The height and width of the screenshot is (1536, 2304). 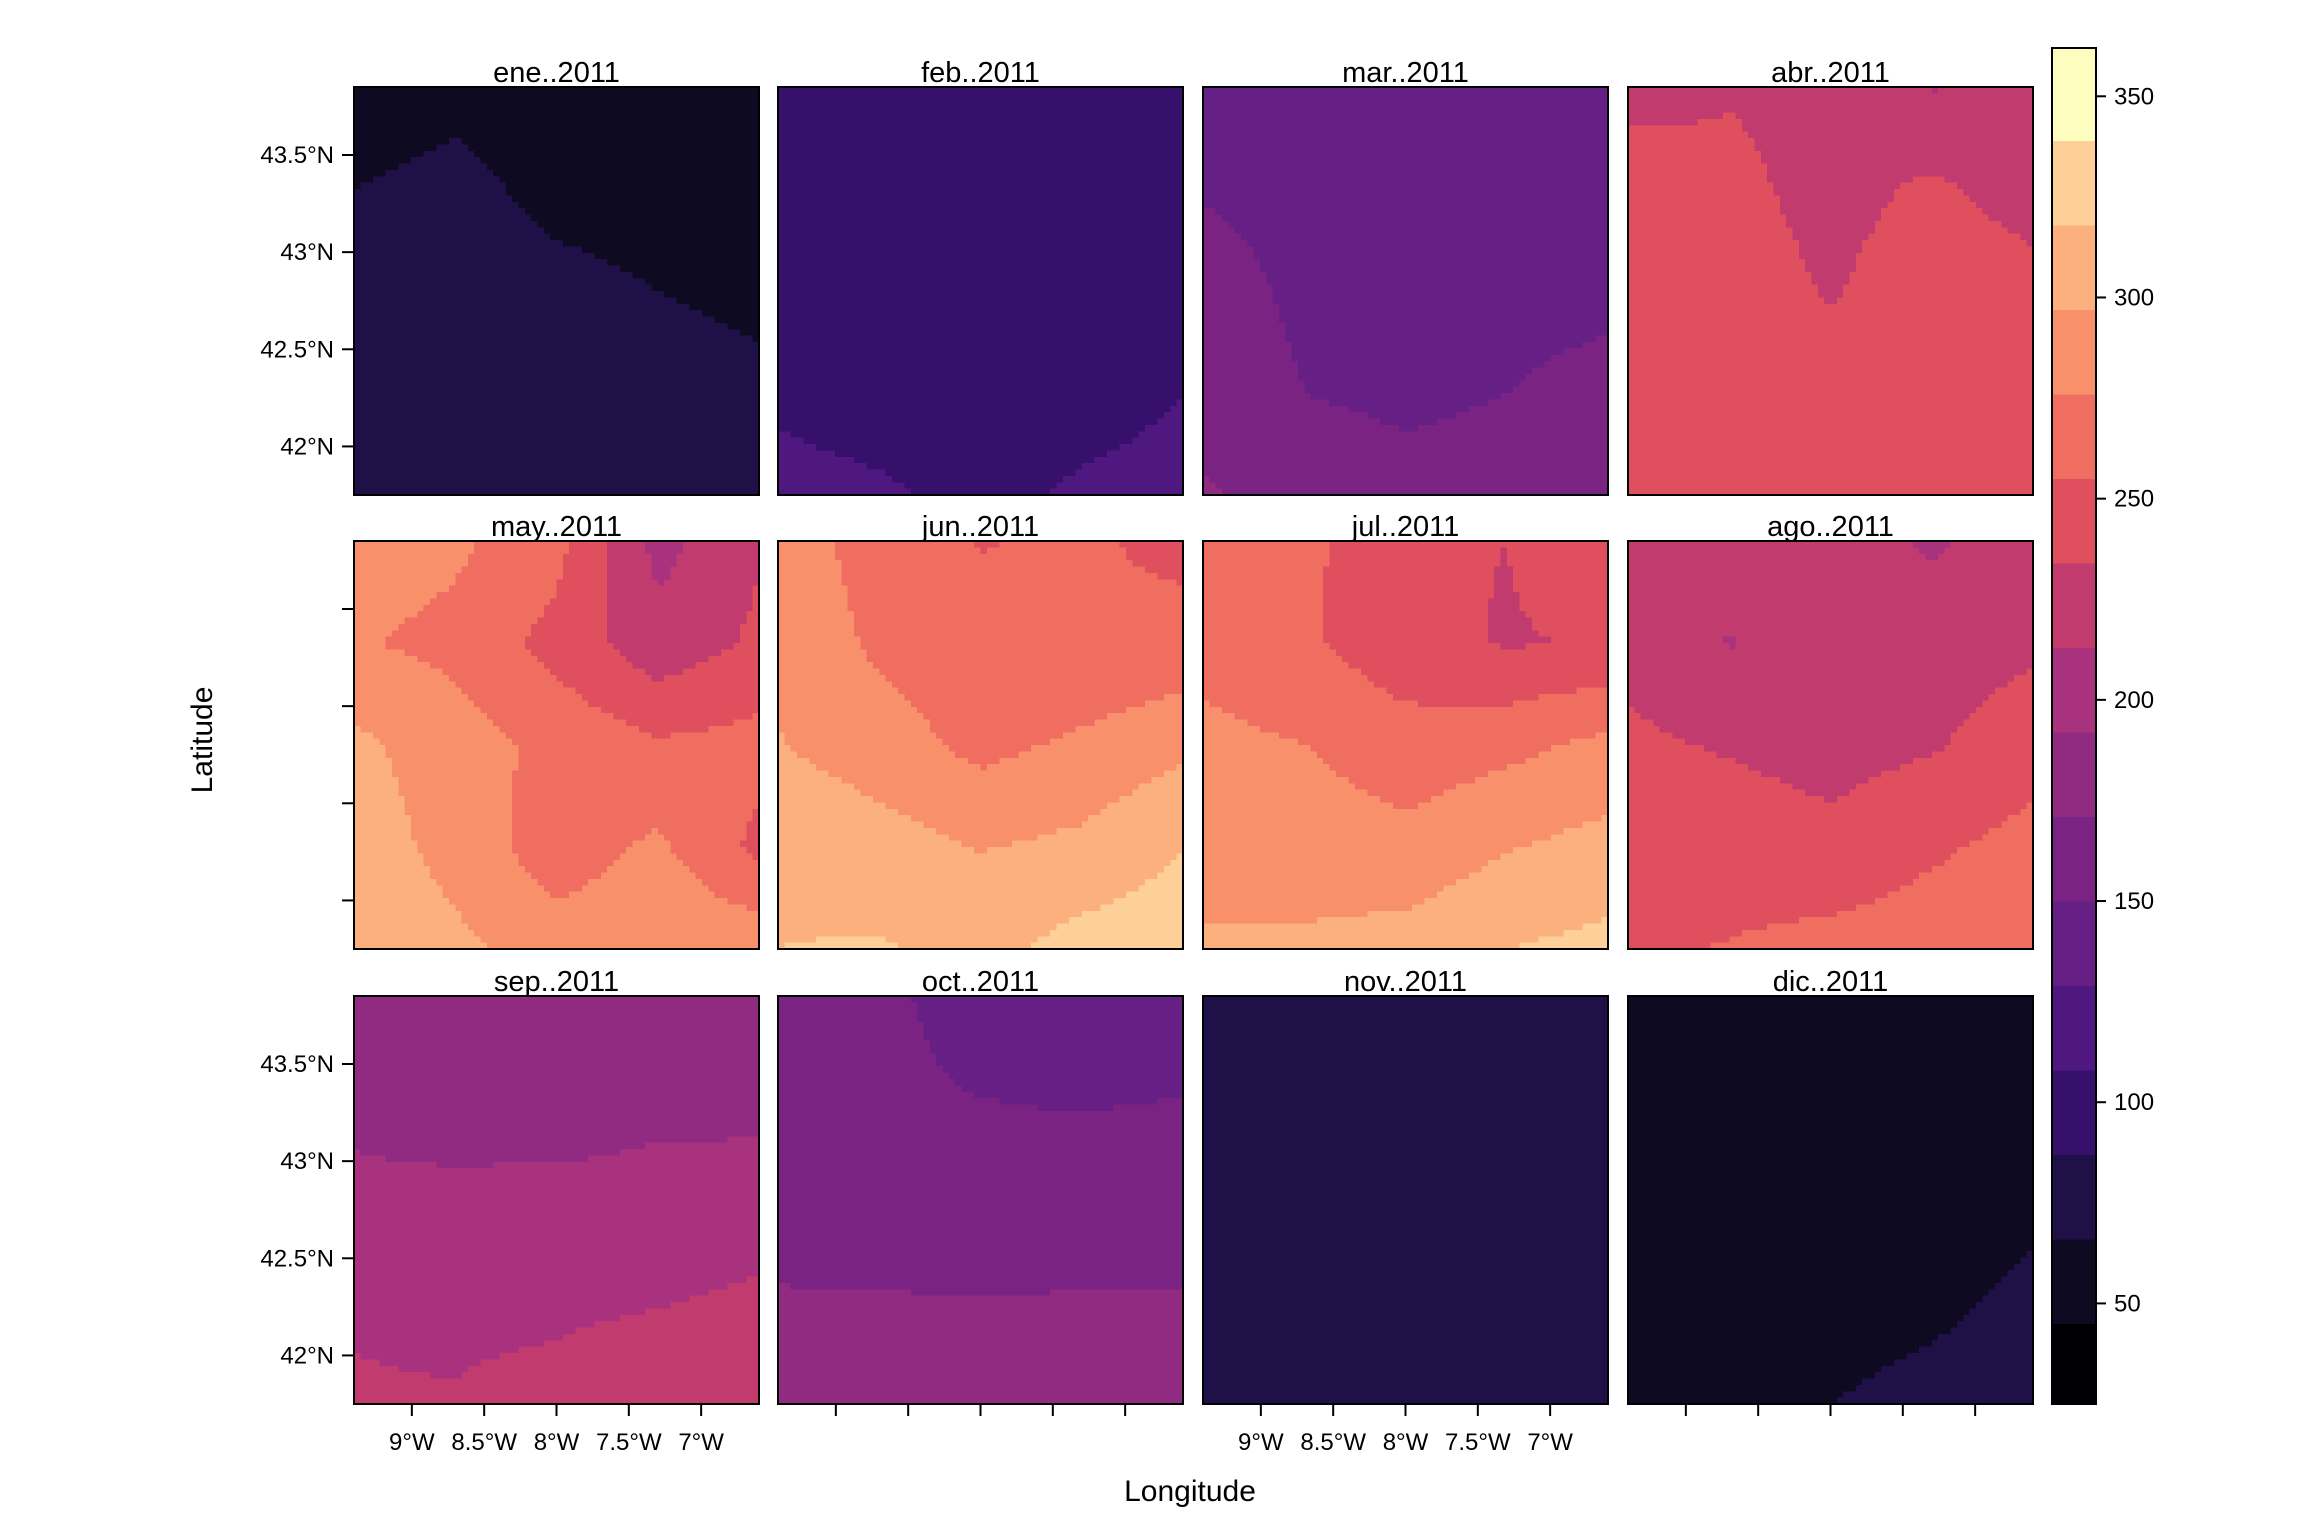 What do you see at coordinates (556, 291) in the screenshot?
I see `panel-frame` at bounding box center [556, 291].